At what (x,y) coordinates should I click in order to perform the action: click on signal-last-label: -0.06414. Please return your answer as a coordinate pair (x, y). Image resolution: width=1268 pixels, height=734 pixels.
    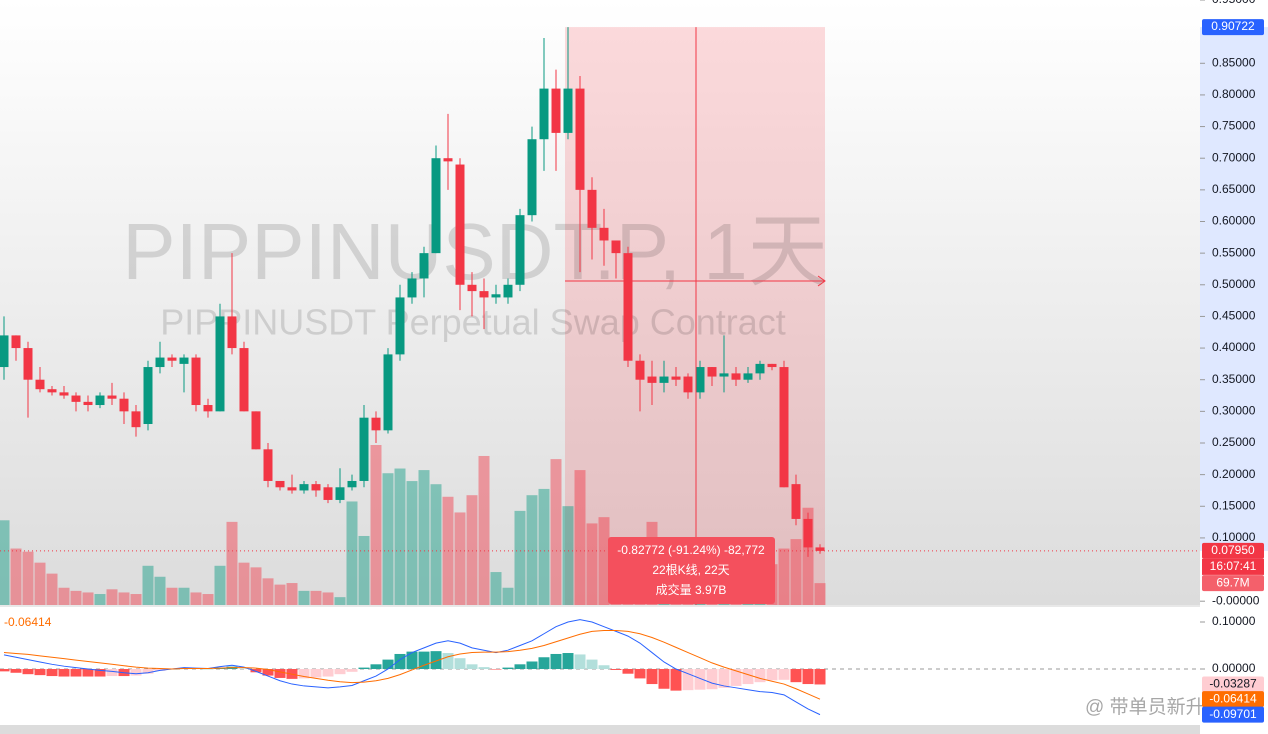
    Looking at the image, I should click on (1233, 698).